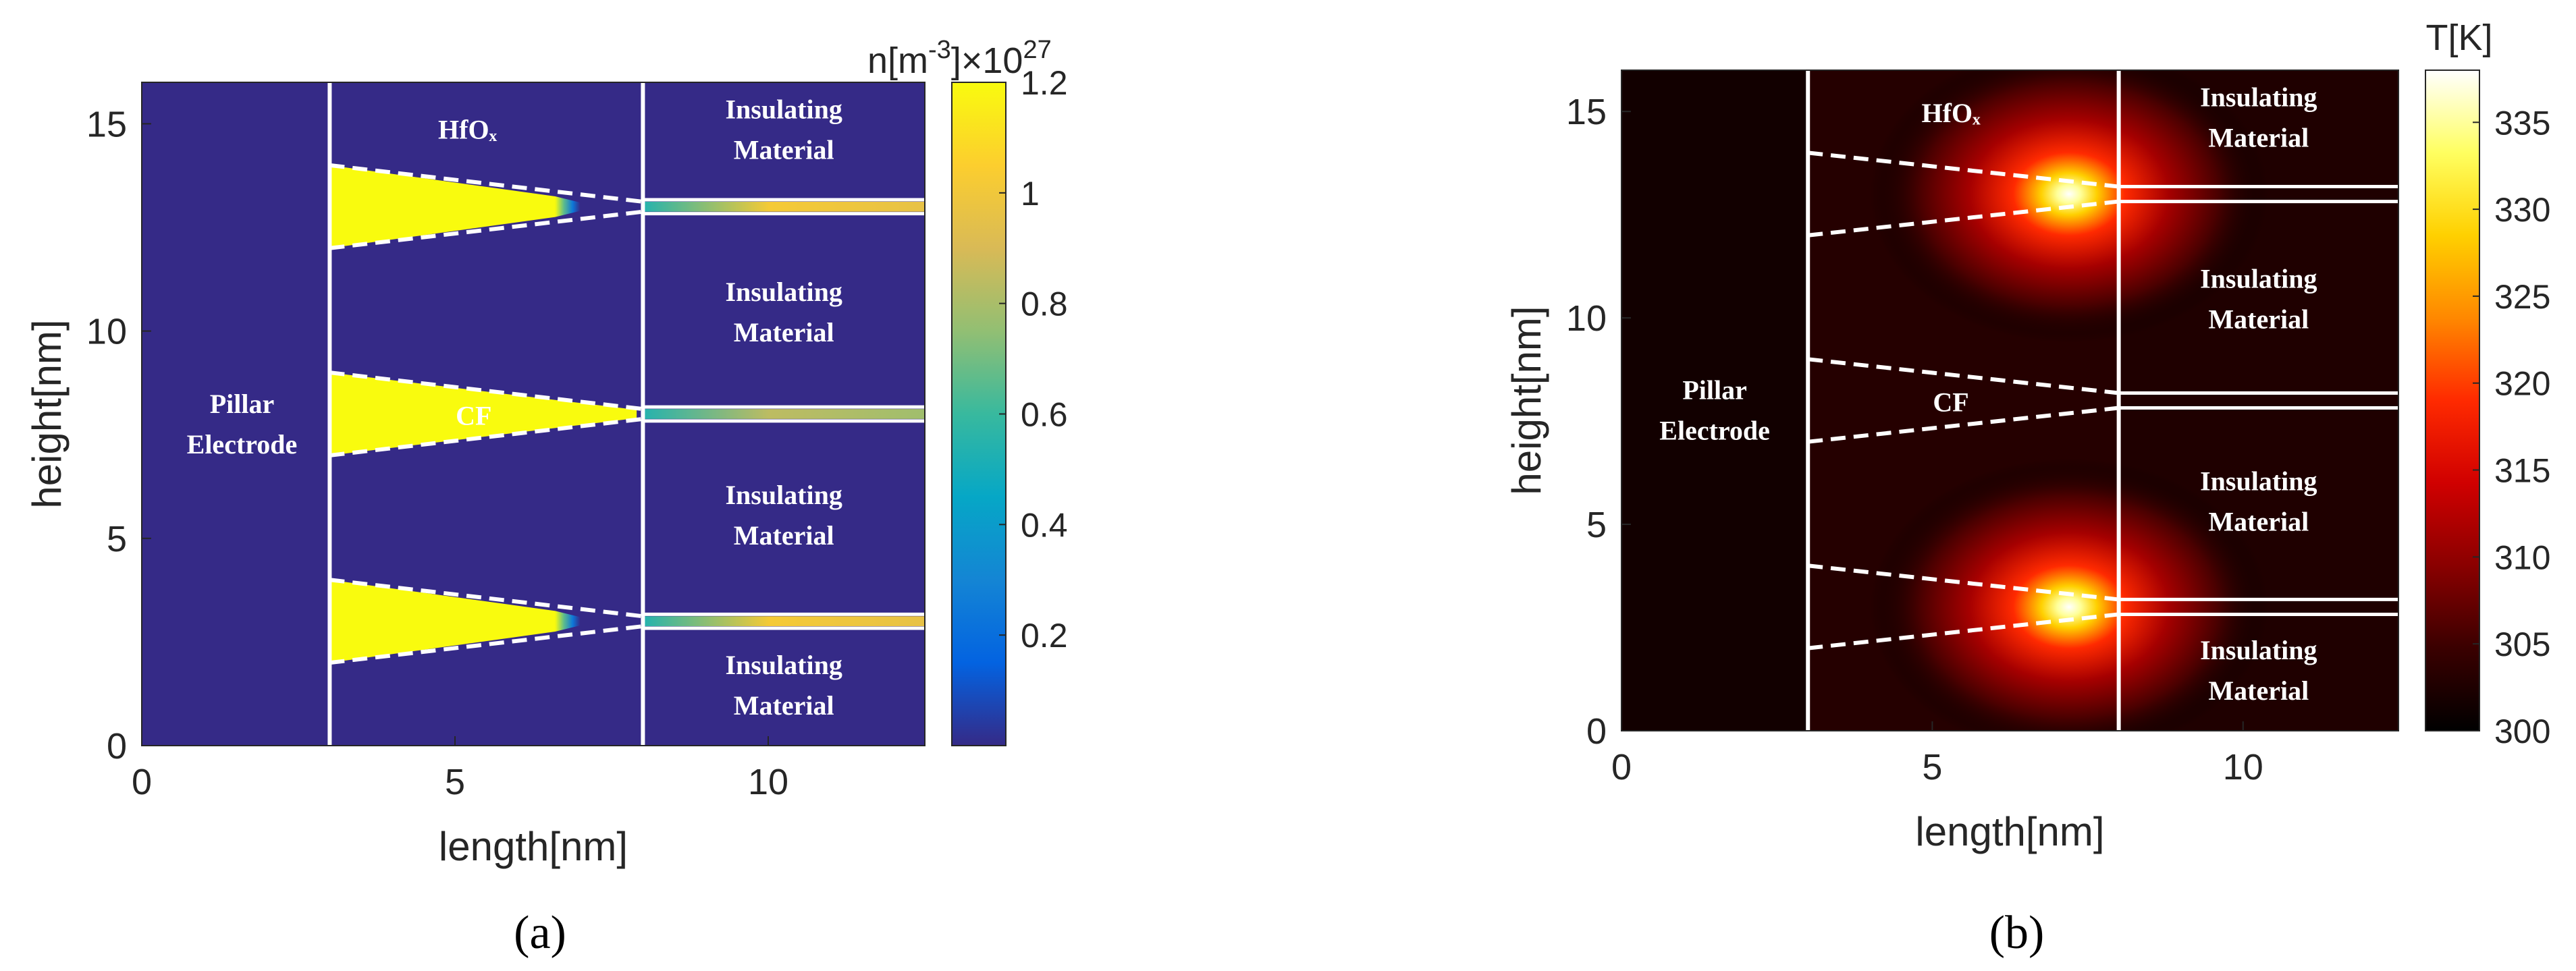 This screenshot has width=2576, height=971. Describe the element at coordinates (1044, 415) in the screenshot. I see `colorbar-tick-label: 0.6` at that location.